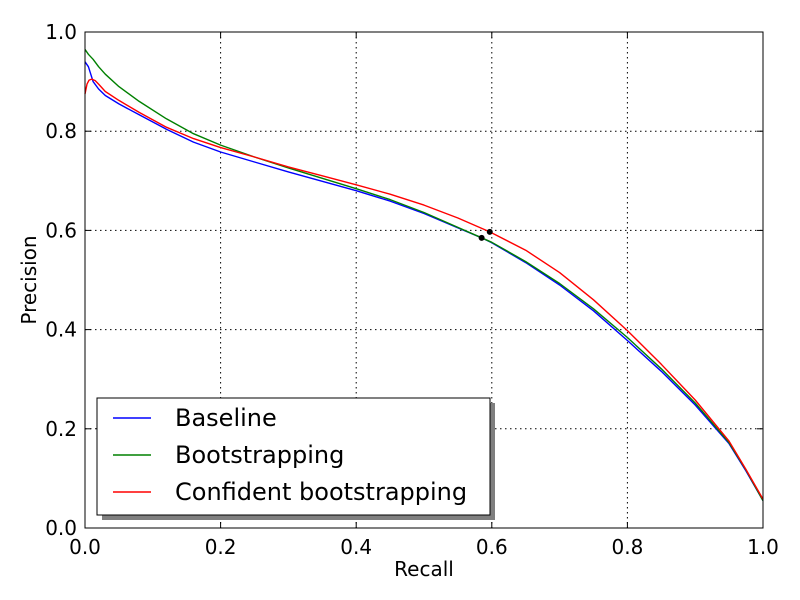 The height and width of the screenshot is (600, 800). Describe the element at coordinates (492, 547) in the screenshot. I see `x-tick-label: 0.6` at that location.